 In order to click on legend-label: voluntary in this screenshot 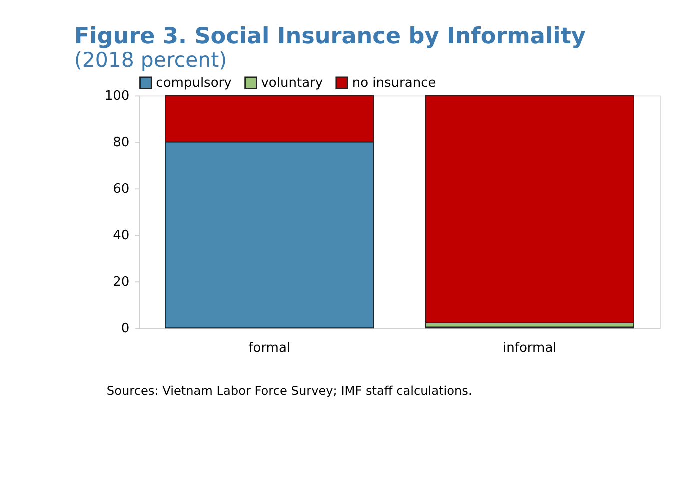, I will do `click(292, 83)`.